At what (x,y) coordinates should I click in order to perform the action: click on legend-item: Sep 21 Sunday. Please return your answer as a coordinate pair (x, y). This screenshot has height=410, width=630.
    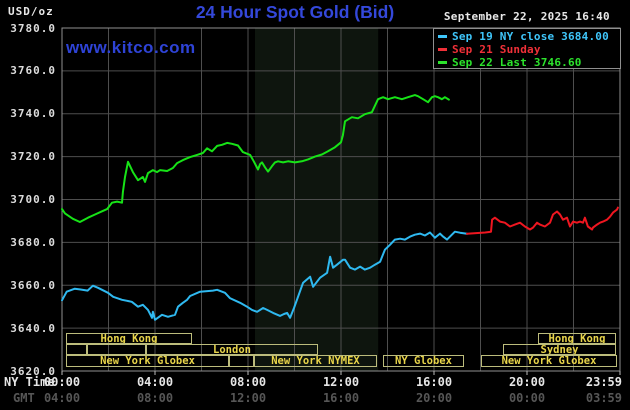
    Looking at the image, I should click on (529, 49).